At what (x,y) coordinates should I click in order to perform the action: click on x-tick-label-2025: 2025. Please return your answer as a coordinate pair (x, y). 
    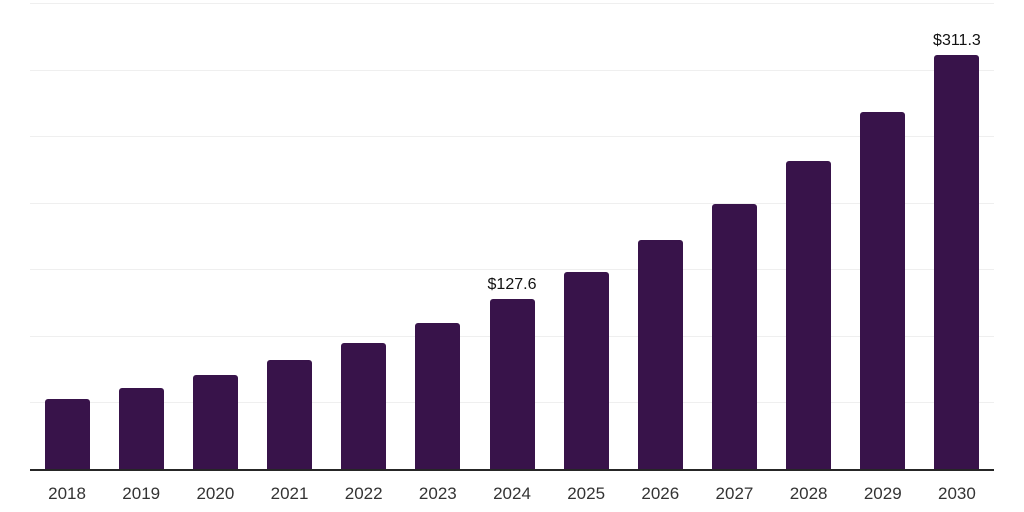
    Looking at the image, I should click on (586, 493).